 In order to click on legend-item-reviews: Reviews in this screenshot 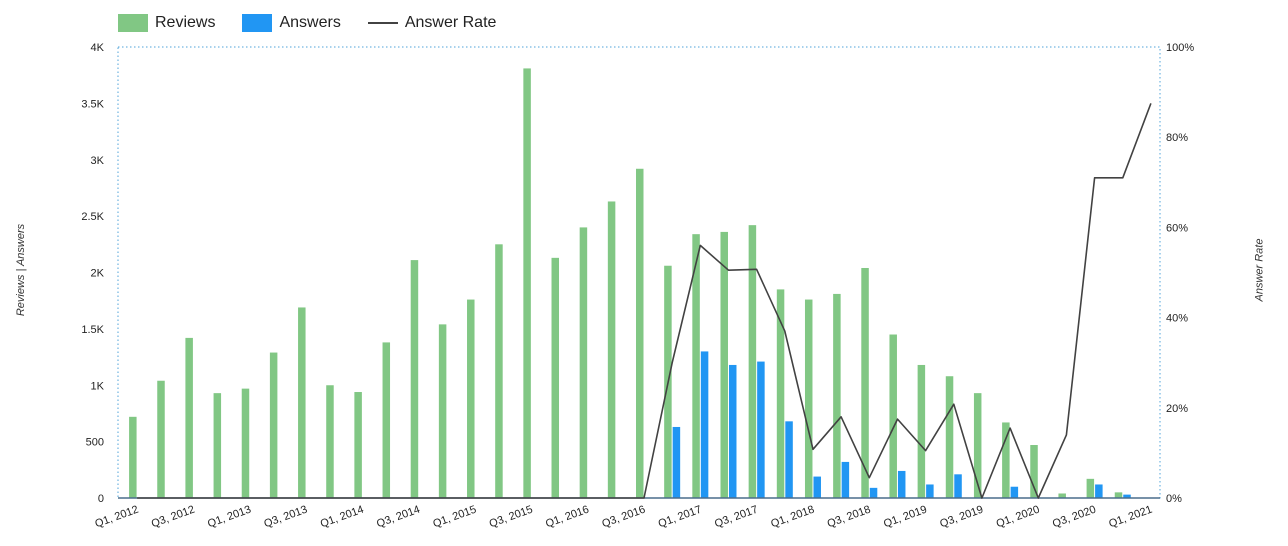, I will do `click(166, 23)`.